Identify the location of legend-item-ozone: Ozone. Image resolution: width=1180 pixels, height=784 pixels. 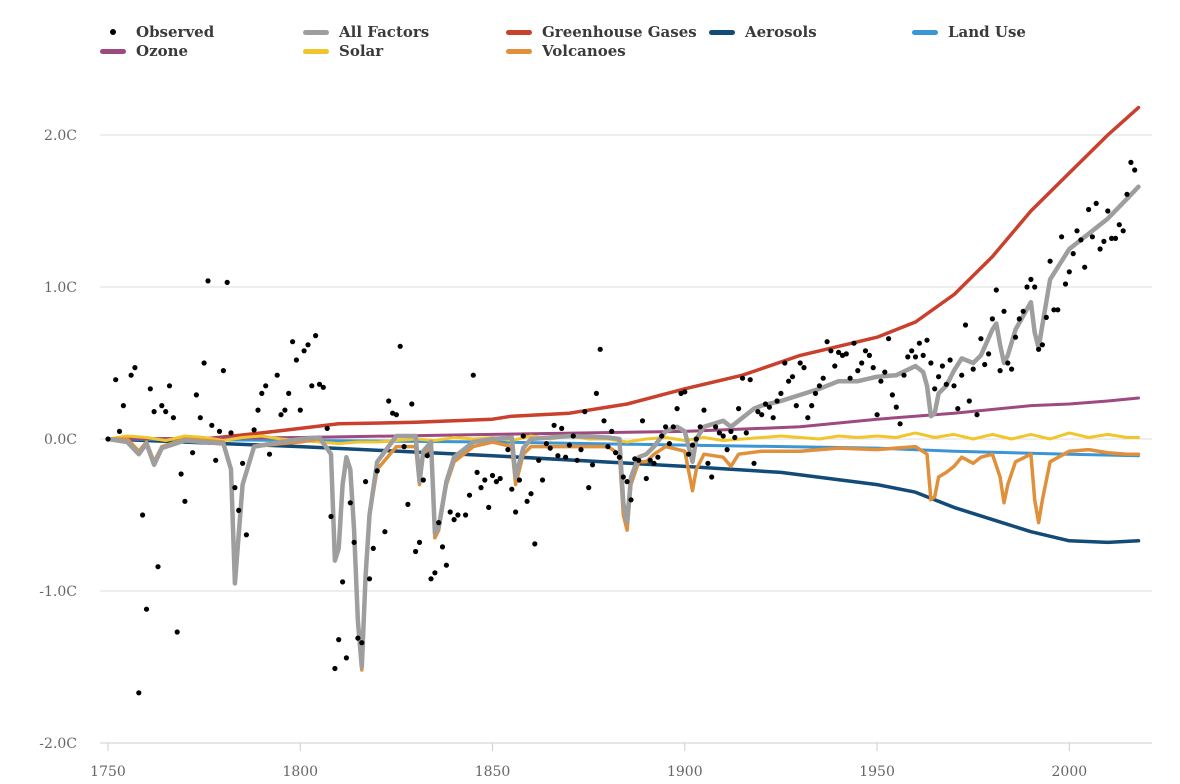
(144, 51).